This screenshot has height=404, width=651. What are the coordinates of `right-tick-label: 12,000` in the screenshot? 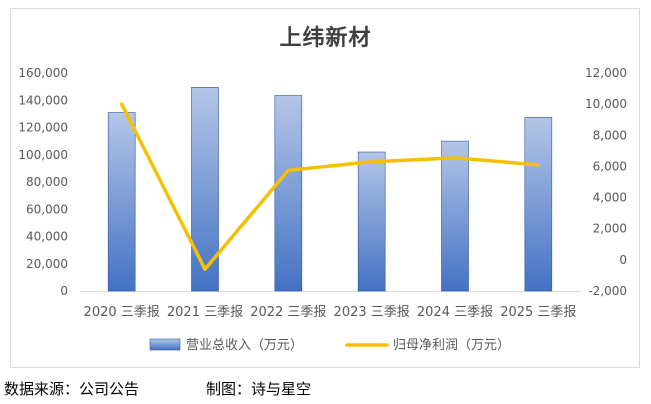 It's located at (606, 73).